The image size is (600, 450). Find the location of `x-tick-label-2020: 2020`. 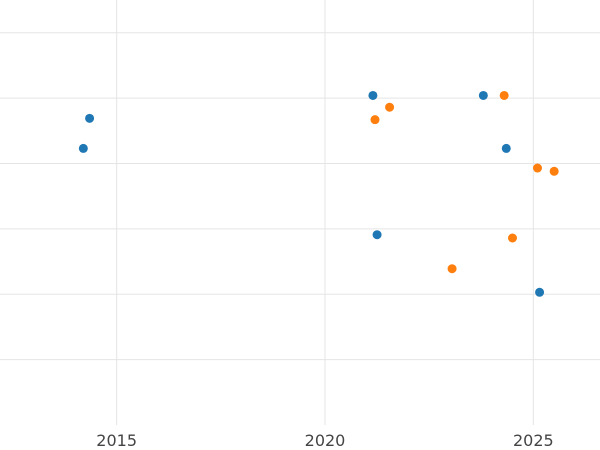

x-tick-label-2020: 2020 is located at coordinates (325, 440).